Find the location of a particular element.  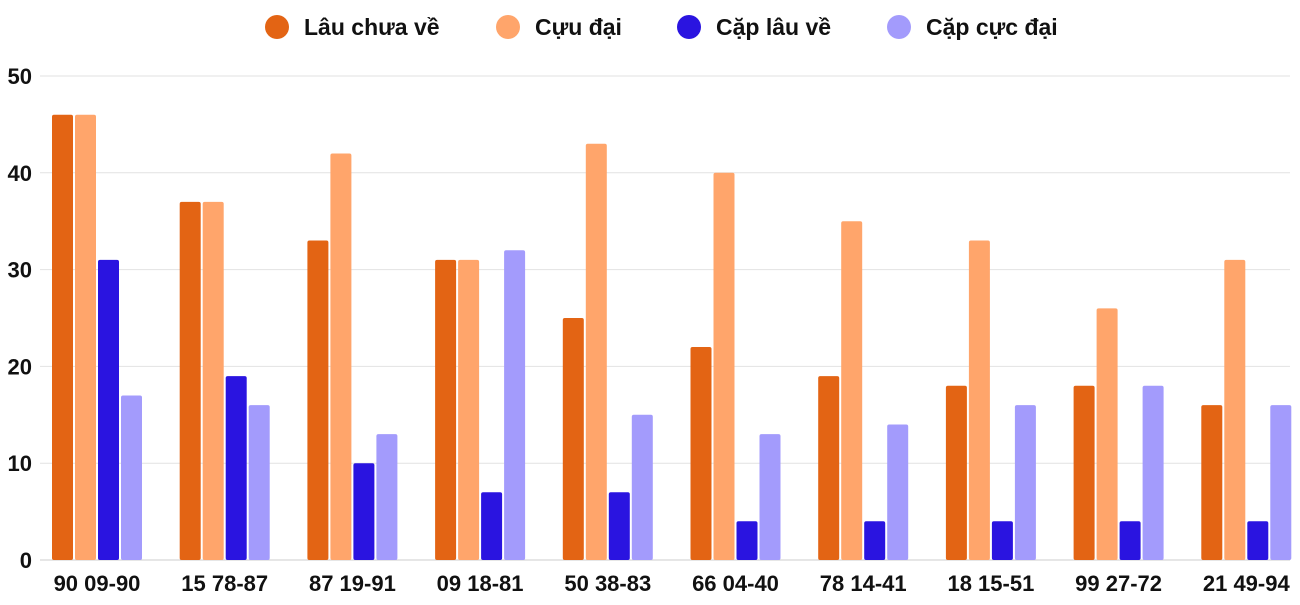

y-tick-label: 40 is located at coordinates (20, 173).